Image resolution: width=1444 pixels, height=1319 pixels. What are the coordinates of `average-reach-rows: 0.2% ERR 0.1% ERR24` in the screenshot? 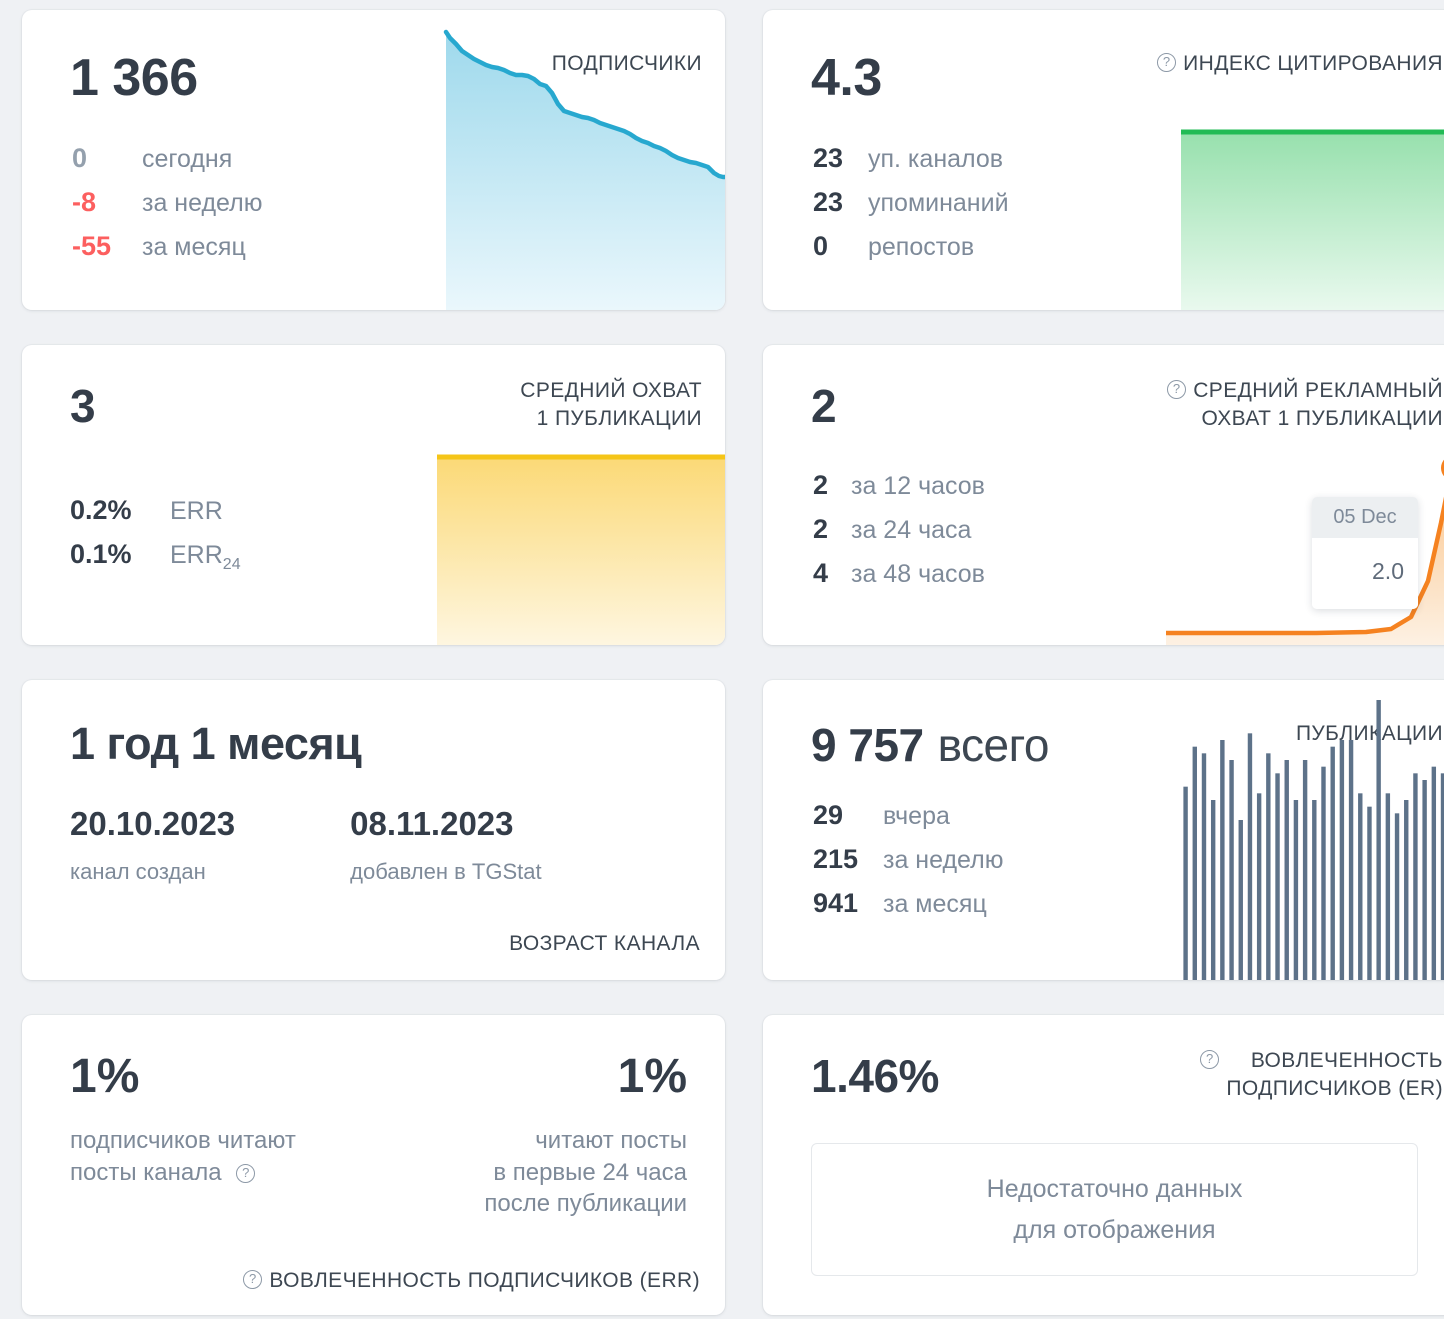 It's located at (155, 539).